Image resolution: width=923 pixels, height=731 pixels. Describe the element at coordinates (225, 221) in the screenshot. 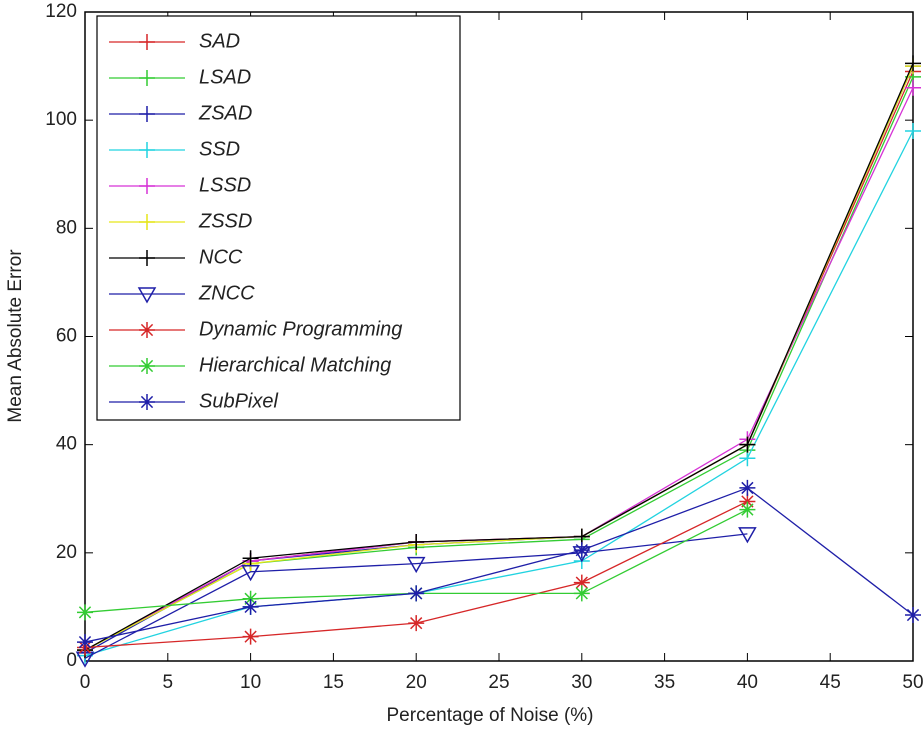

I see `legend-label: ZSSD` at that location.